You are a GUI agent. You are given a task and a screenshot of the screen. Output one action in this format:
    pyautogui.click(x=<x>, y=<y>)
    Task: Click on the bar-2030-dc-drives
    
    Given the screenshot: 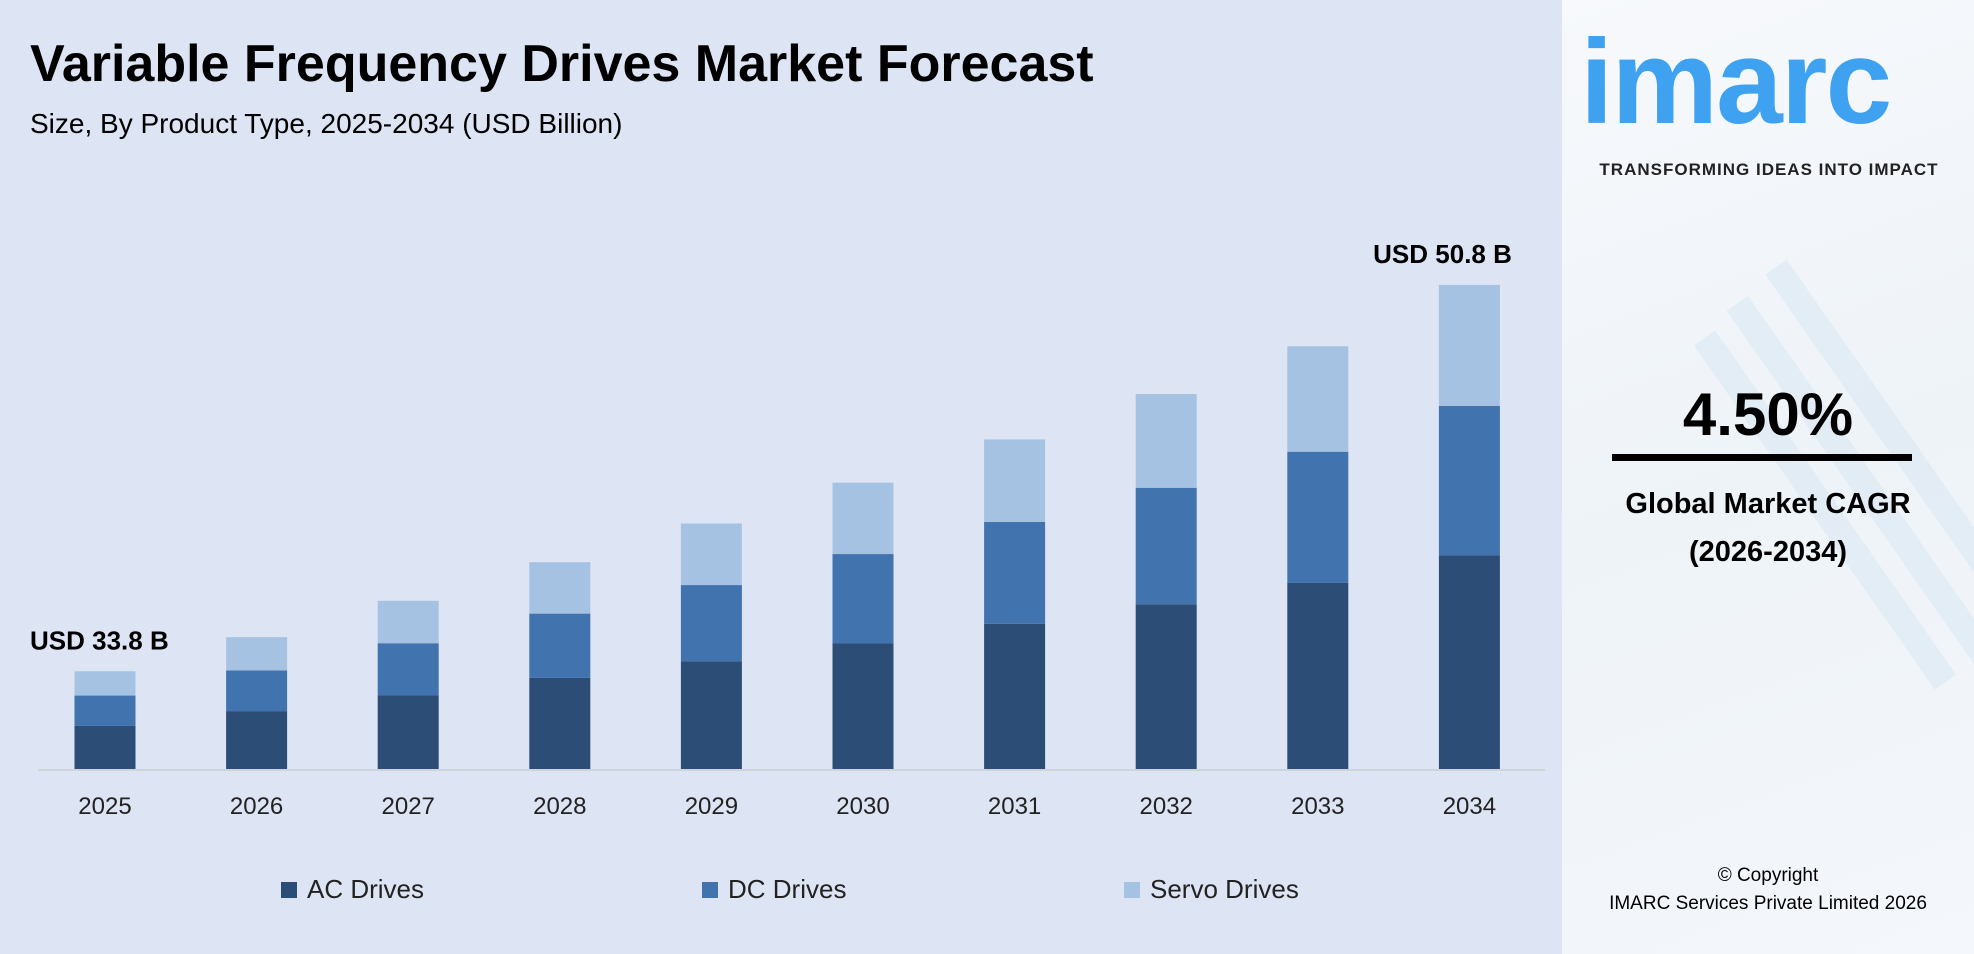 What is the action you would take?
    pyautogui.click(x=863, y=599)
    